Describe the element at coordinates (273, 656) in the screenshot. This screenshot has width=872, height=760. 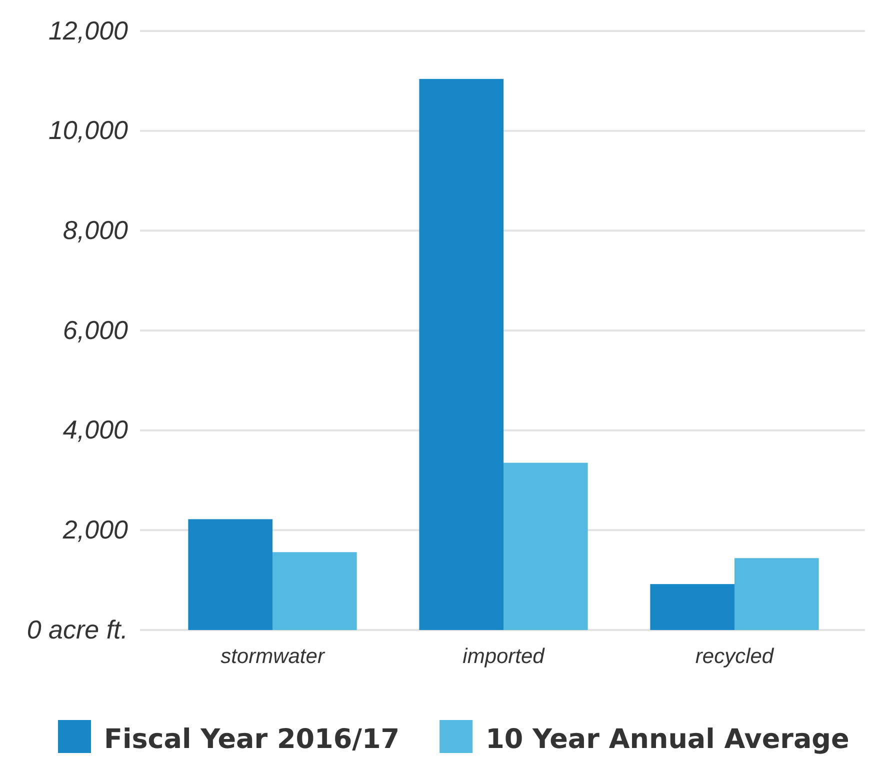
I see `x-tick-label: stormwater` at that location.